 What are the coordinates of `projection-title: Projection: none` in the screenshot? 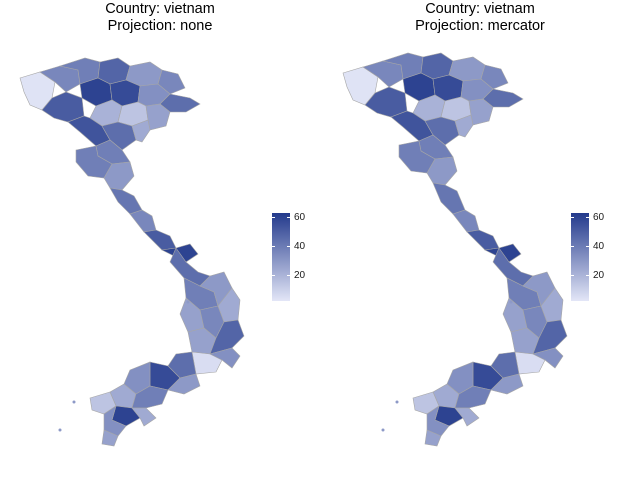 It's located at (160, 26).